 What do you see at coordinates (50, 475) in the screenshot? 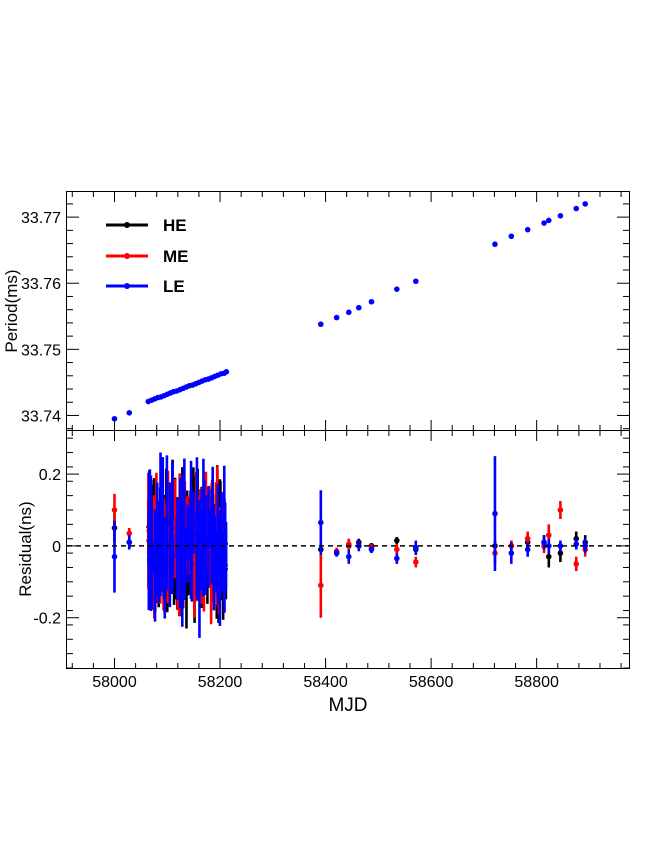
I see `residual-y-tick-label: 0.2` at bounding box center [50, 475].